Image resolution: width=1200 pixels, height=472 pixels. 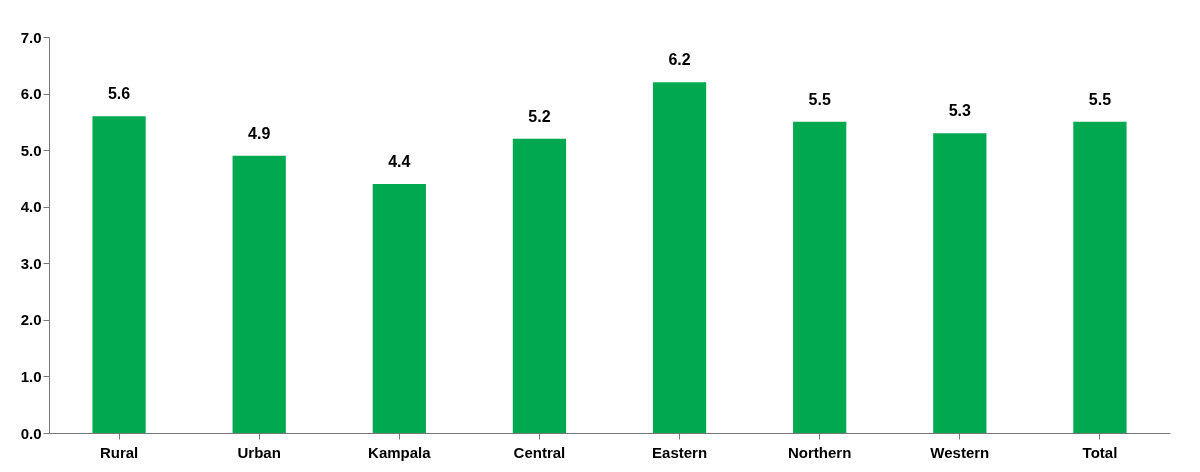 What do you see at coordinates (31, 263) in the screenshot?
I see `y-tick-label: 3.0` at bounding box center [31, 263].